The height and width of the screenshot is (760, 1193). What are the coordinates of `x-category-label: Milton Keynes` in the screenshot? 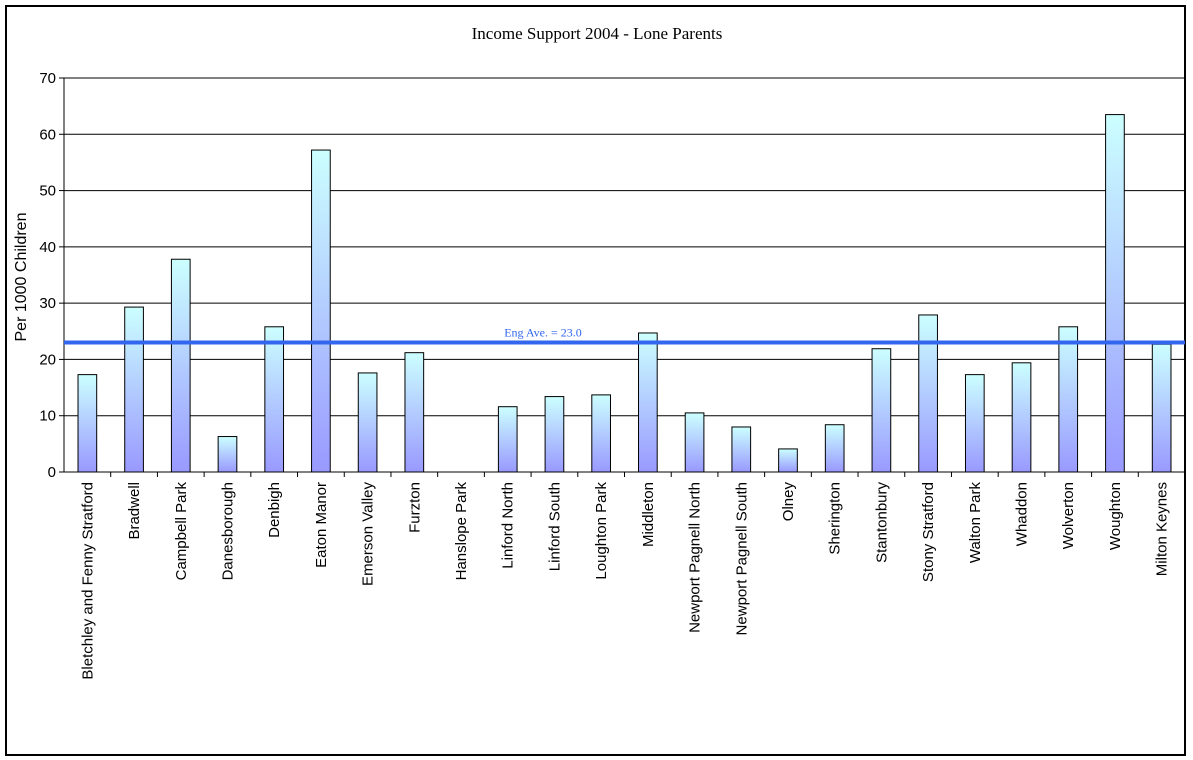 It's located at (1162, 529).